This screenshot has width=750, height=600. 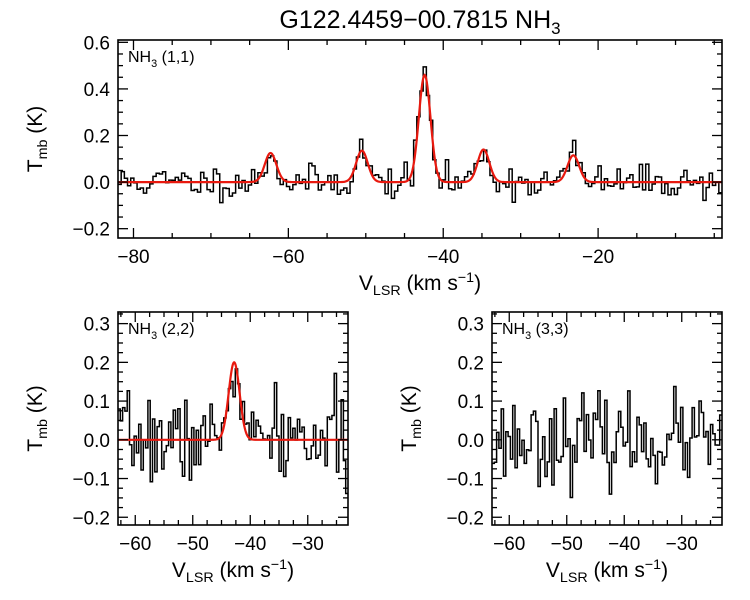 What do you see at coordinates (175, 57) in the screenshot?
I see `panel-label-tail: (1,1)` at bounding box center [175, 57].